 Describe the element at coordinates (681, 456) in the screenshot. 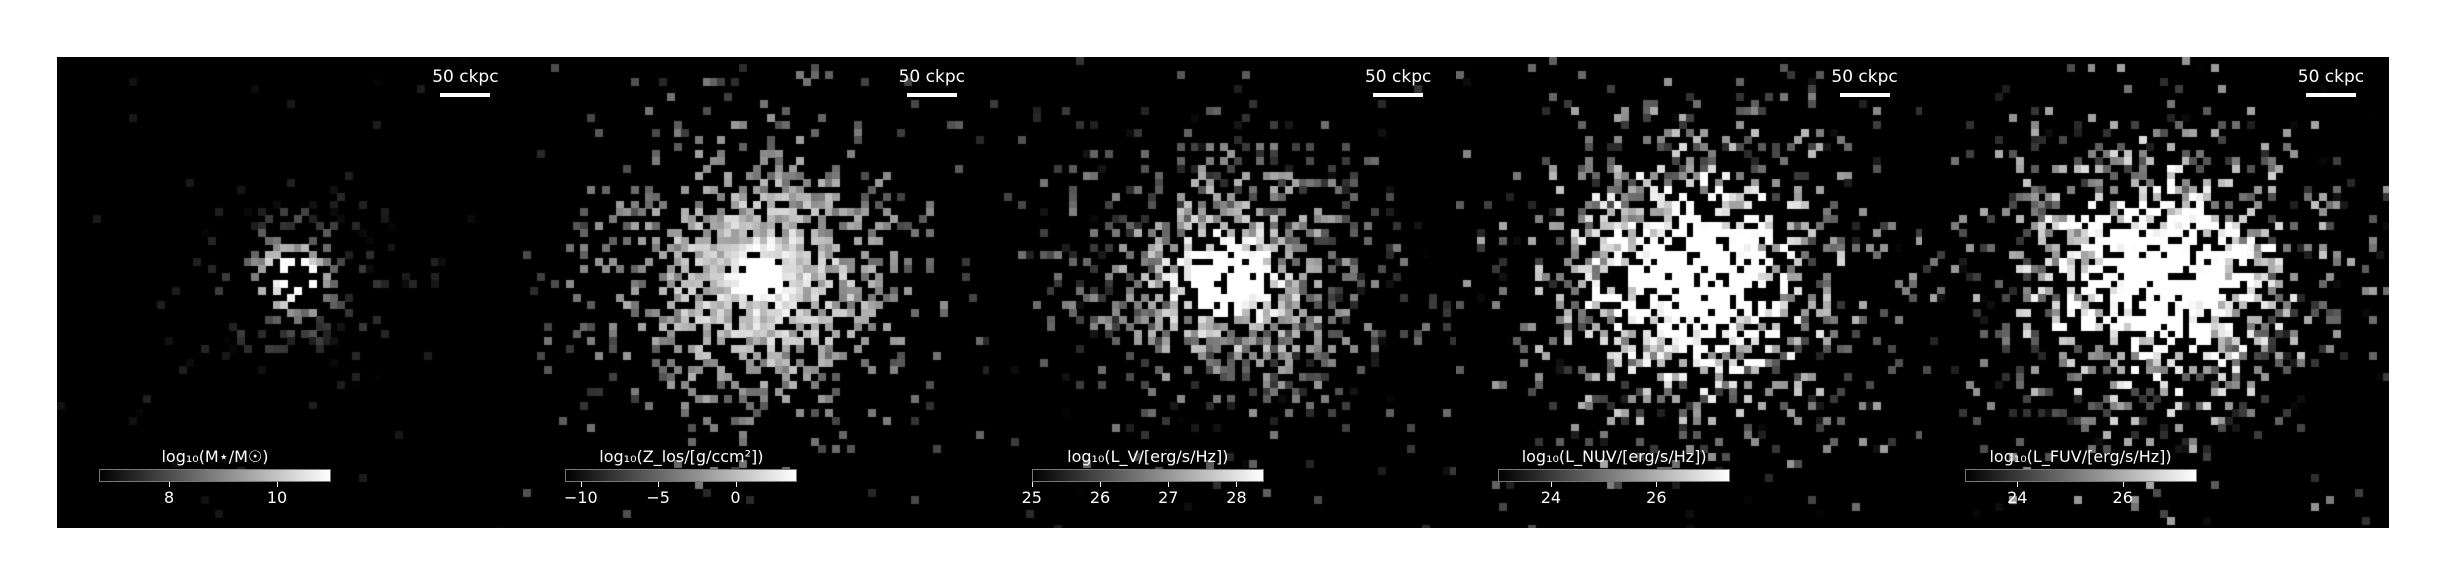

I see `colorbar-label: log₁₀(Z_los/[g/ccm²])` at that location.